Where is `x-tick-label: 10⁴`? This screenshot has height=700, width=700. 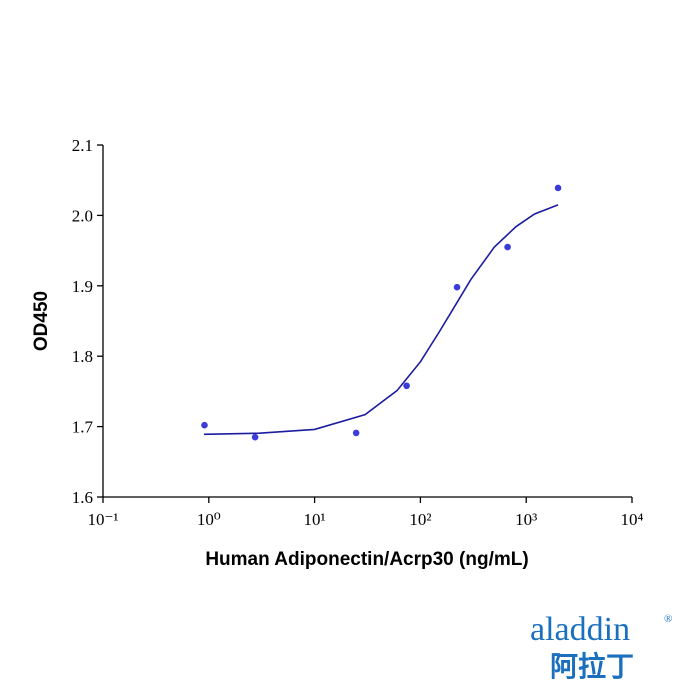 x-tick-label: 10⁴ is located at coordinates (632, 519).